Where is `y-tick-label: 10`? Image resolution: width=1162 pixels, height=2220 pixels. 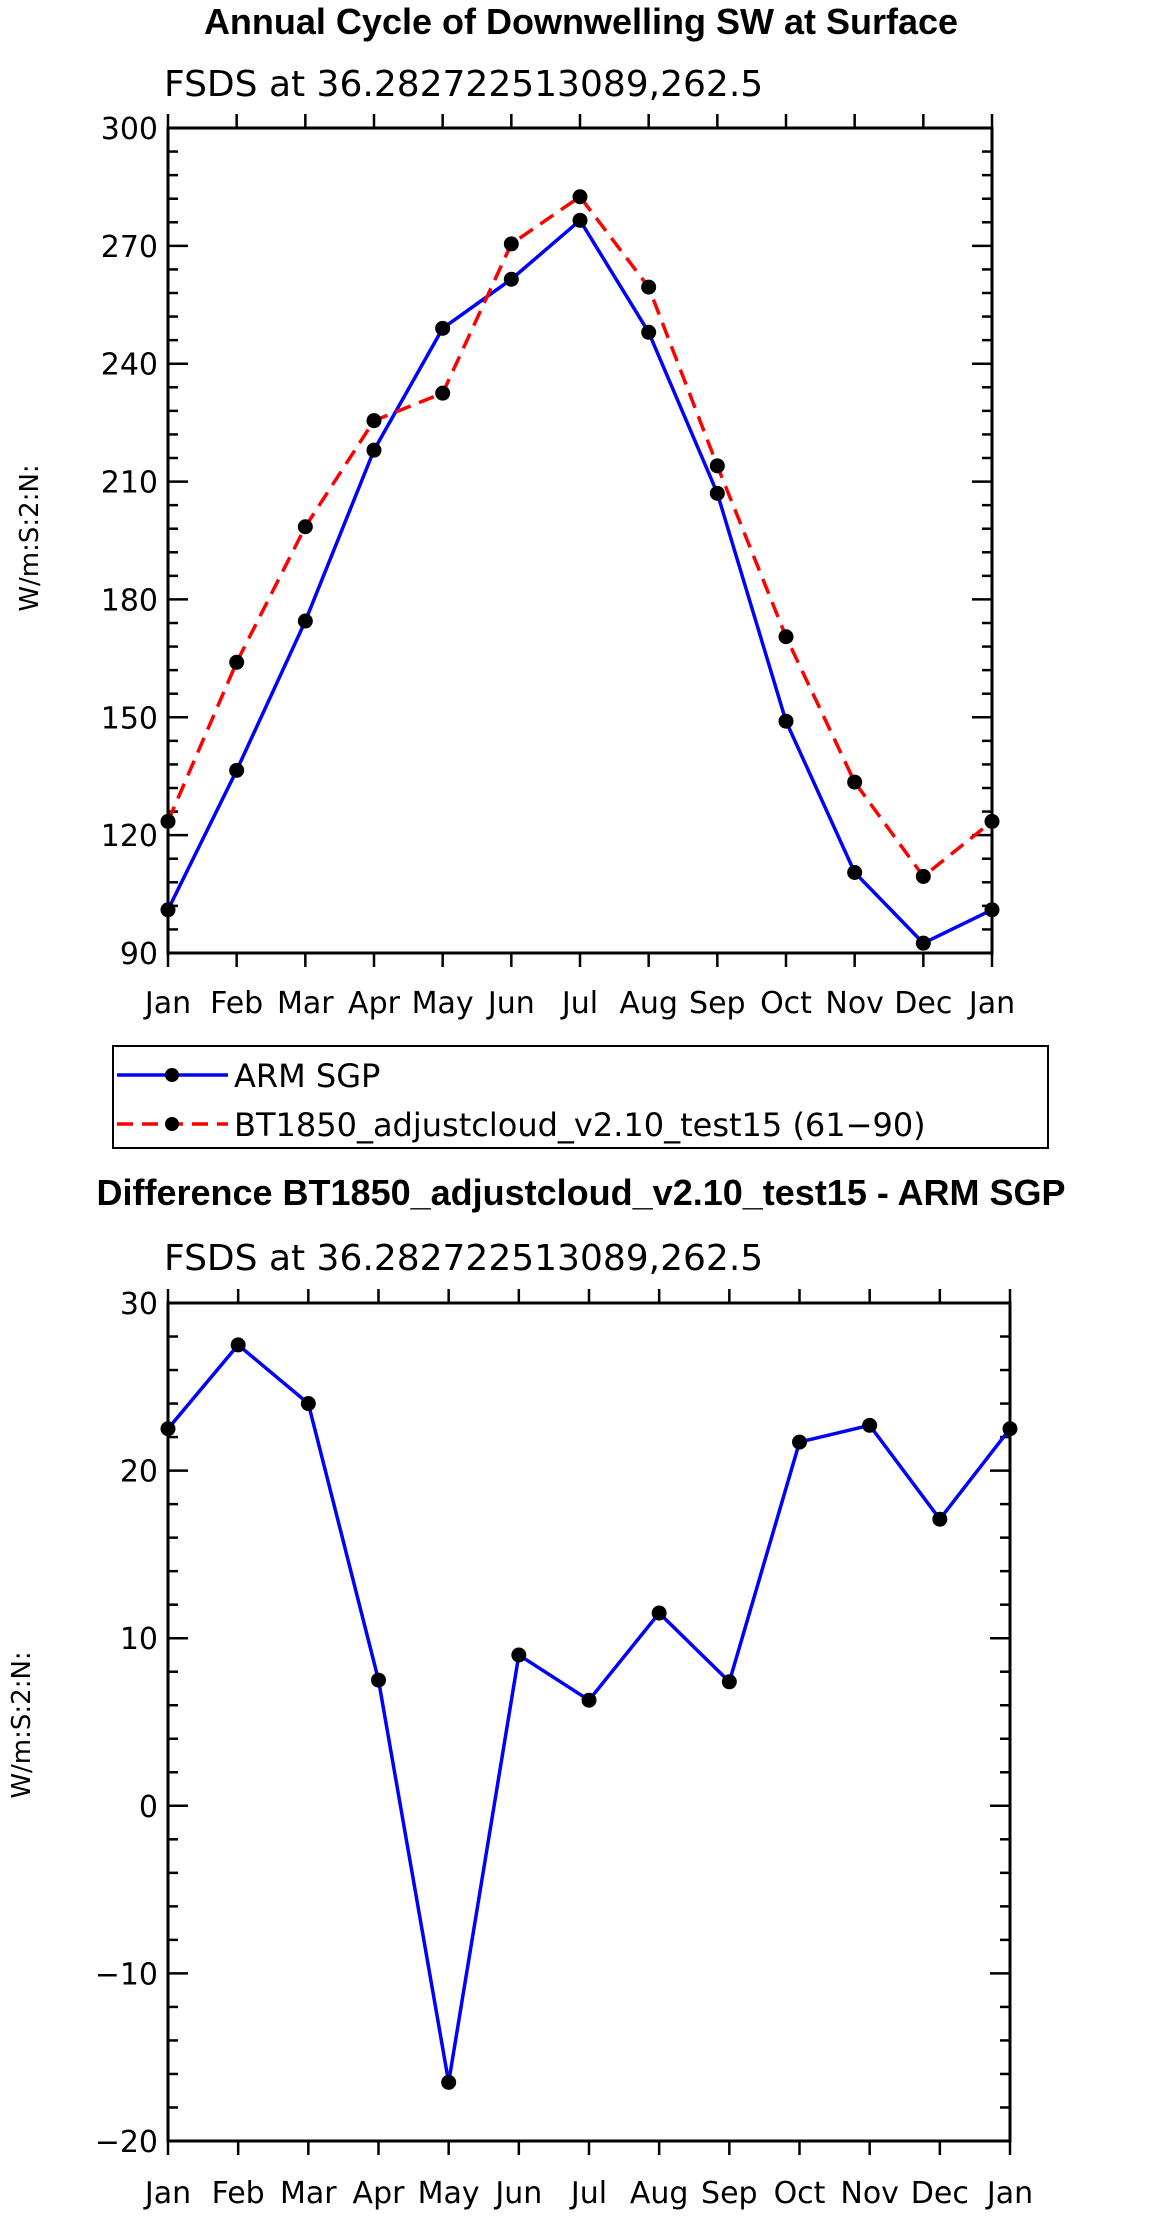
y-tick-label: 10 is located at coordinates (139, 1639).